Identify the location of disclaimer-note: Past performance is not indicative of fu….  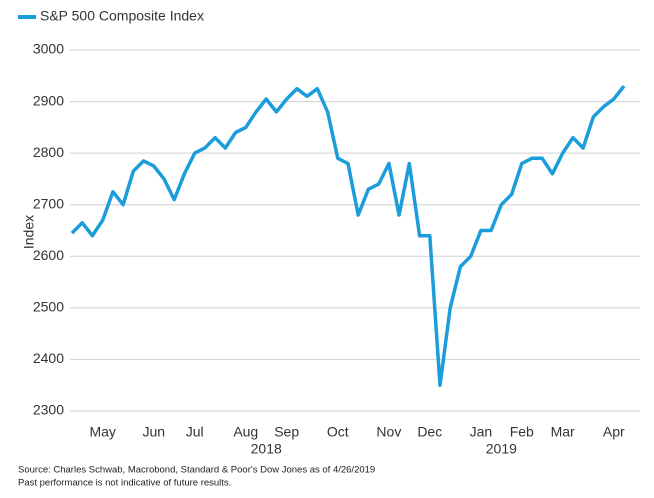
(124, 483).